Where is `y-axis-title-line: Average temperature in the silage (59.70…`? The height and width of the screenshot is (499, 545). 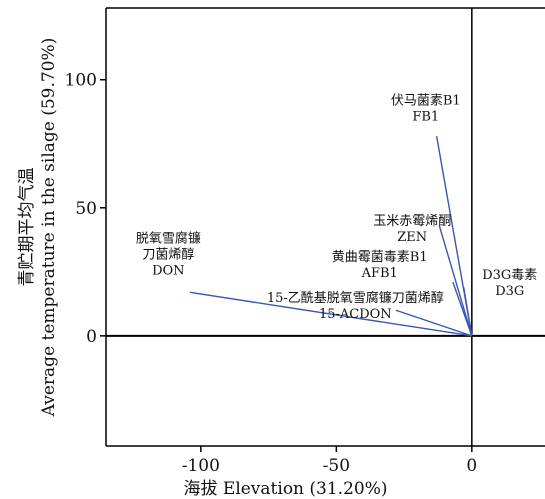
y-axis-title-line: Average temperature in the silage (59.70… is located at coordinates (49, 228).